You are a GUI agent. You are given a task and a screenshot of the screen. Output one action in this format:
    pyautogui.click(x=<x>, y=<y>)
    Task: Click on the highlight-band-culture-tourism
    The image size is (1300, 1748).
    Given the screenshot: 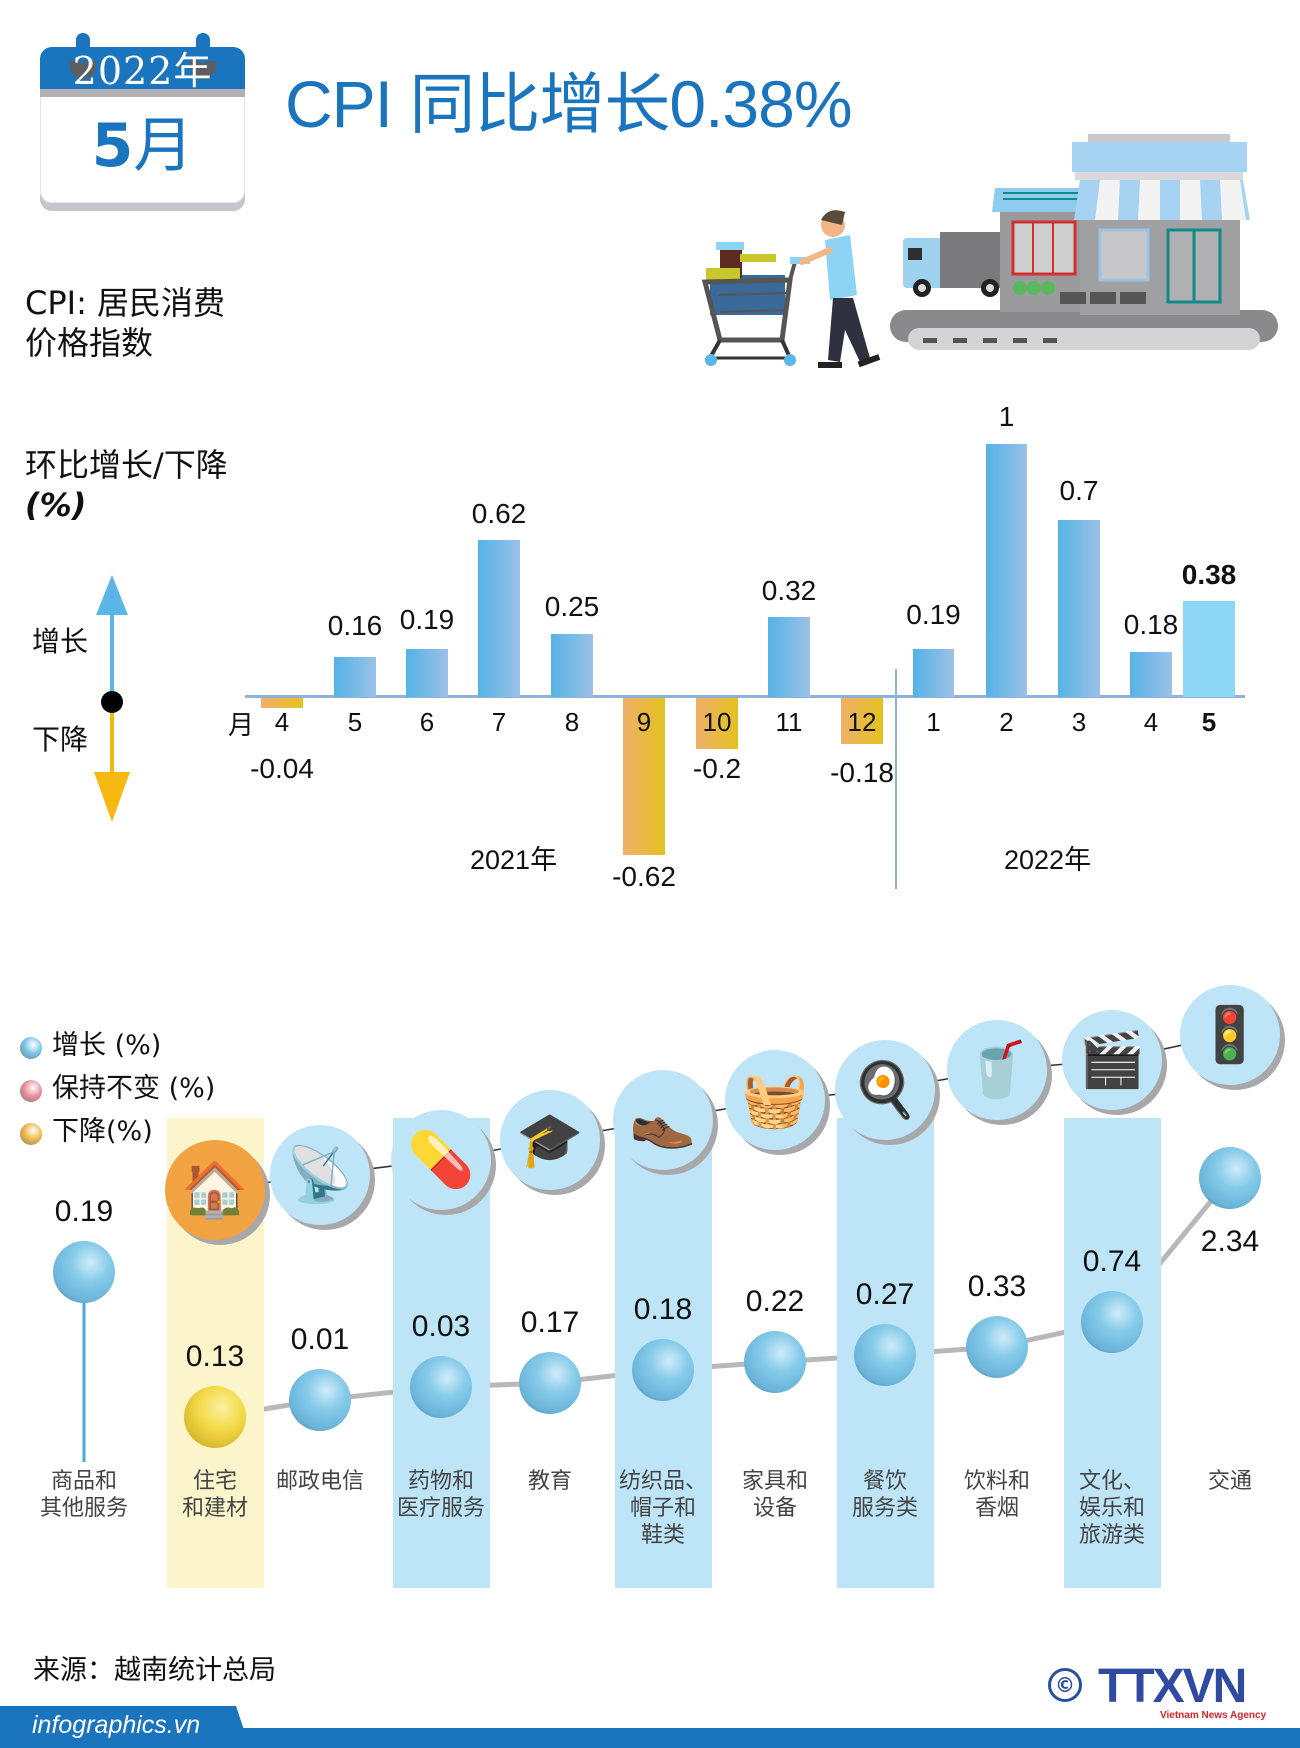 What is the action you would take?
    pyautogui.click(x=1112, y=1353)
    